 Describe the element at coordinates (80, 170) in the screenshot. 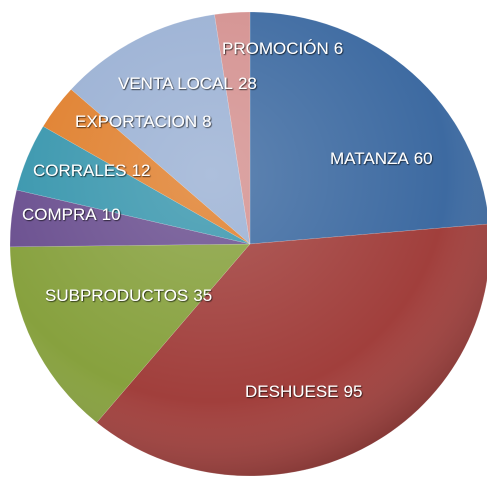

I see `slice-category: CORRALES` at that location.